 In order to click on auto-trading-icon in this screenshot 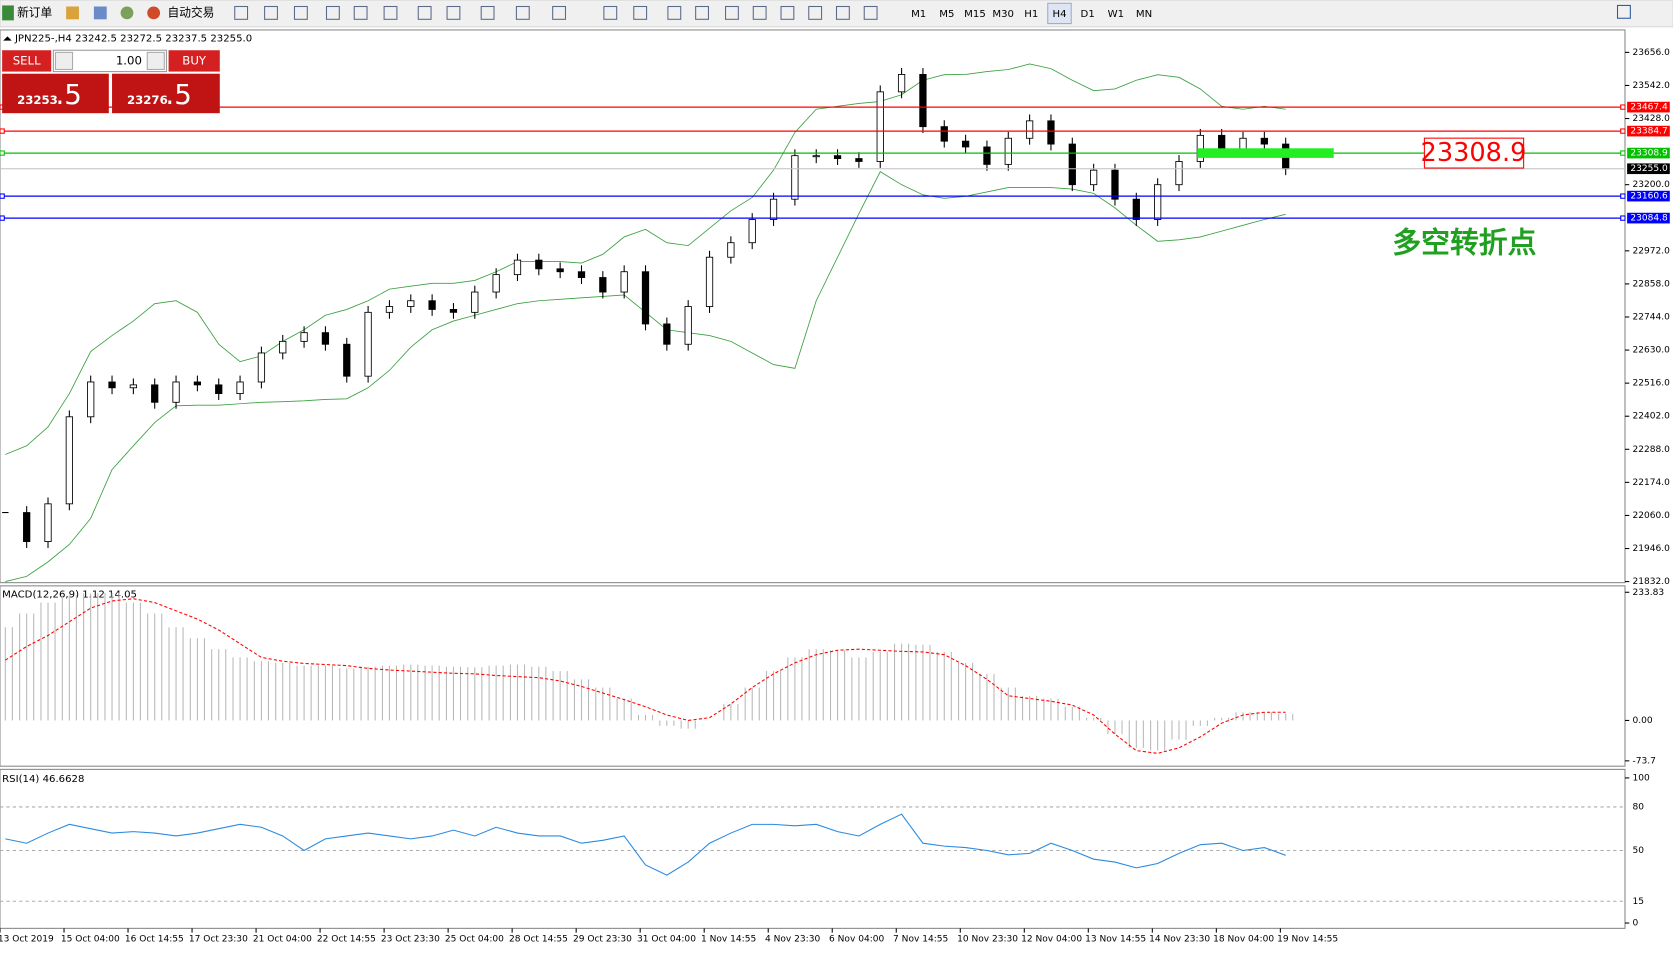, I will do `click(154, 13)`.